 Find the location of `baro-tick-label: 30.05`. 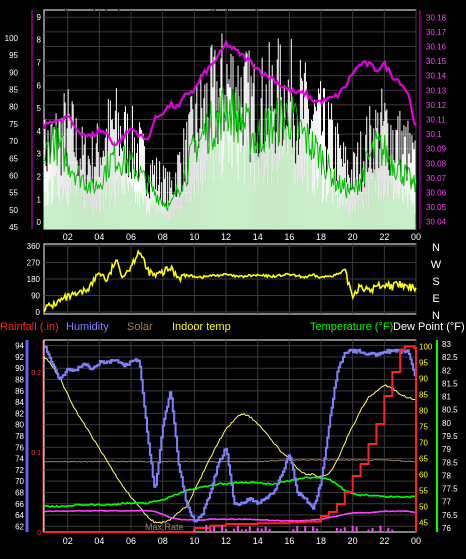

baro-tick-label: 30.05 is located at coordinates (436, 207).